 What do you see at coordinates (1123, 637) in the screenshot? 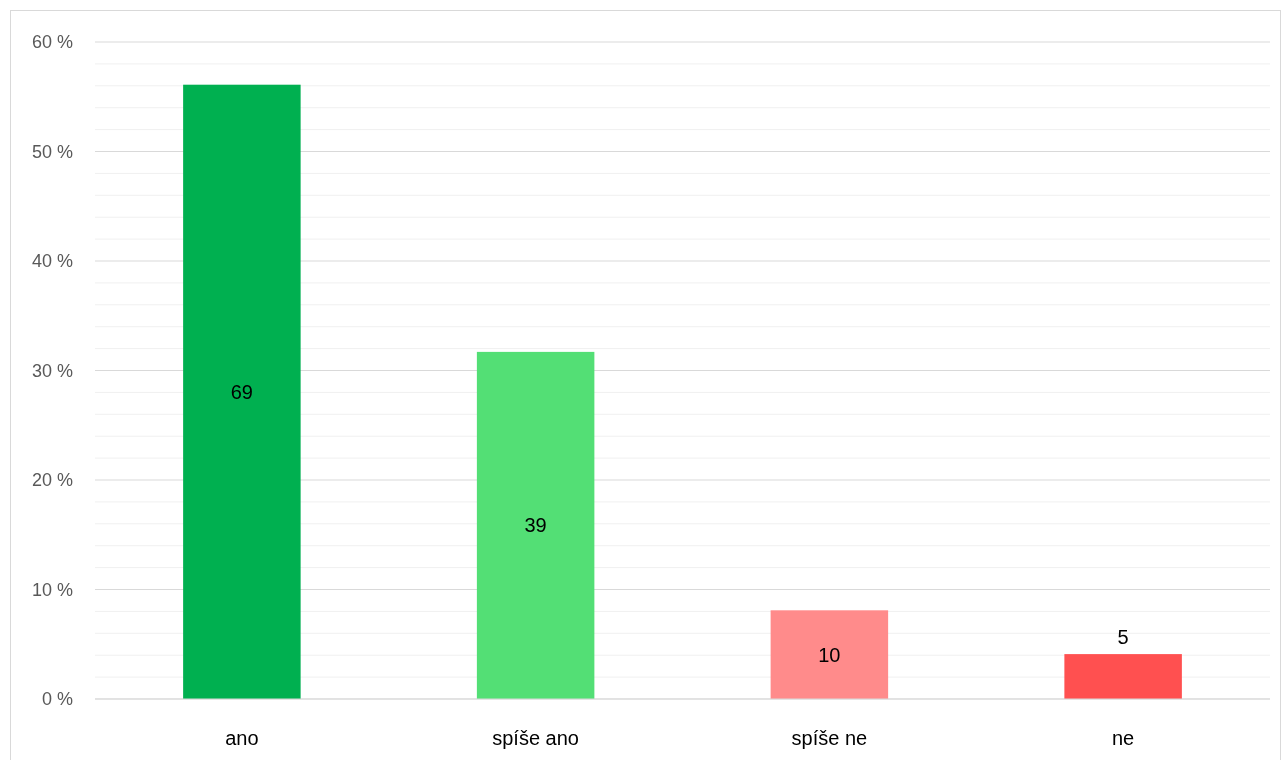
I see `annotation: 5` at bounding box center [1123, 637].